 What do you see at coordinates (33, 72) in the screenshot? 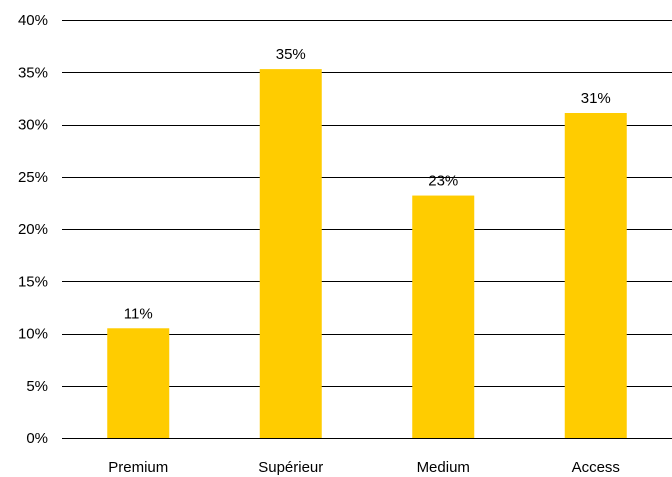
I see `y-tick-label: 35%` at bounding box center [33, 72].